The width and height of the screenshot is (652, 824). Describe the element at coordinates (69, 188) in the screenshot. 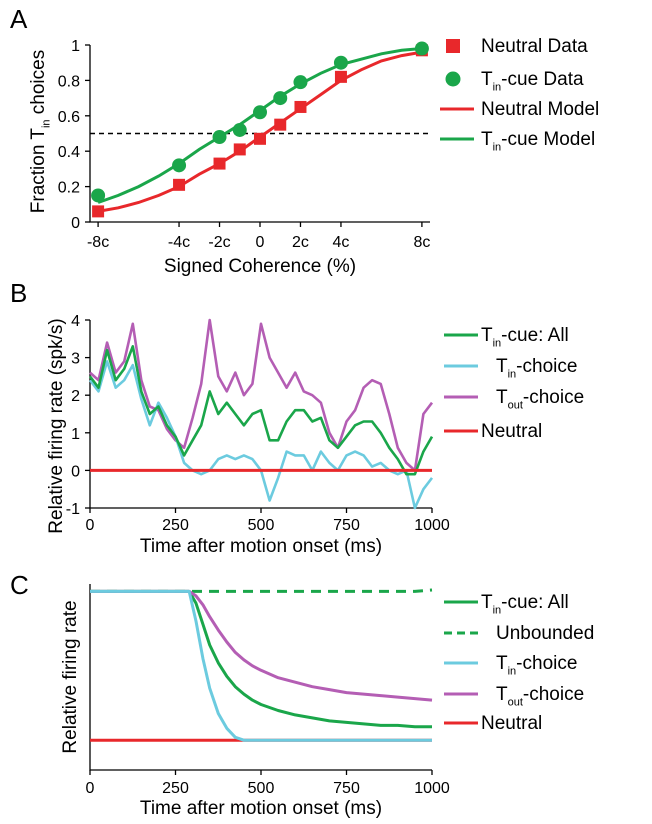

I see `y-tick-label-a: 0.2` at that location.